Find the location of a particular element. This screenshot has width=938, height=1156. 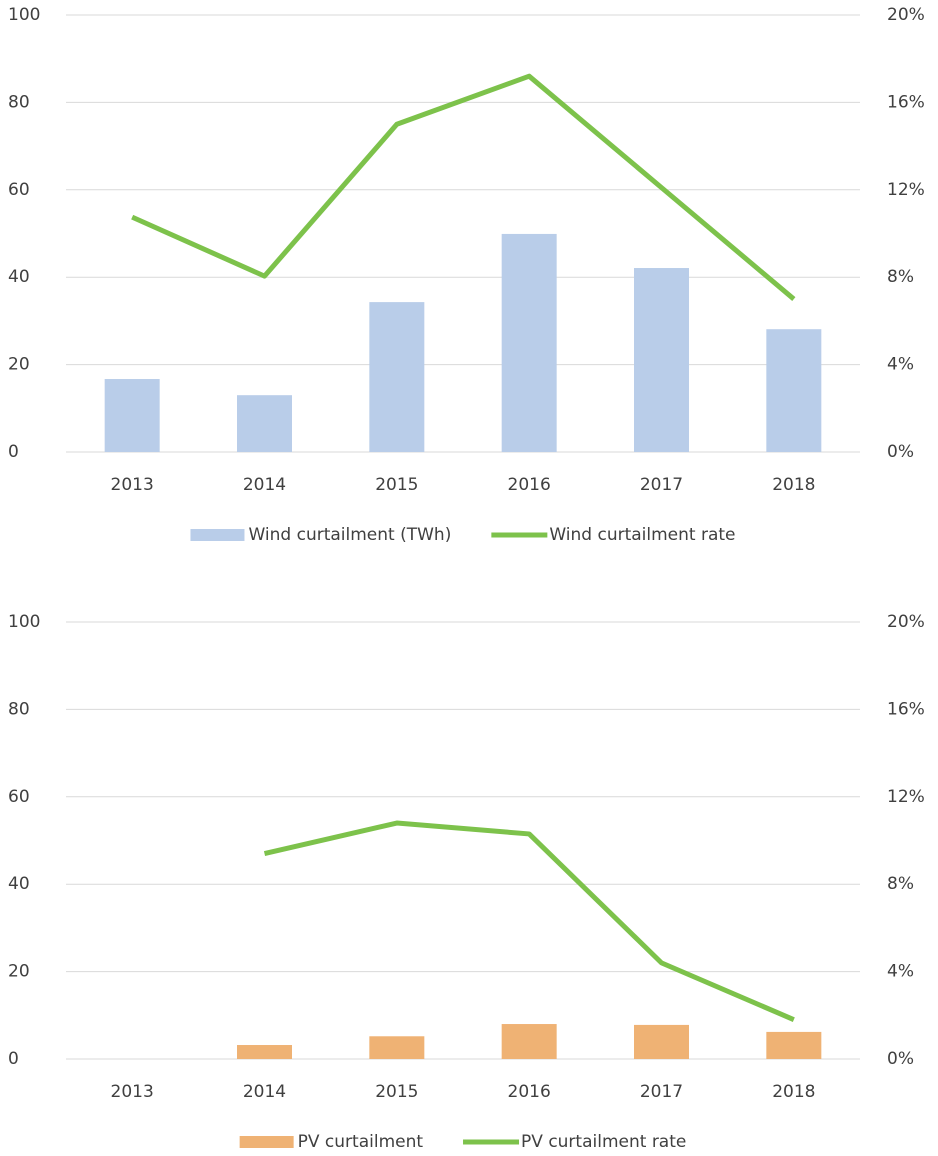

legend-label: Wind curtailment (TWh) is located at coordinates (349, 535).